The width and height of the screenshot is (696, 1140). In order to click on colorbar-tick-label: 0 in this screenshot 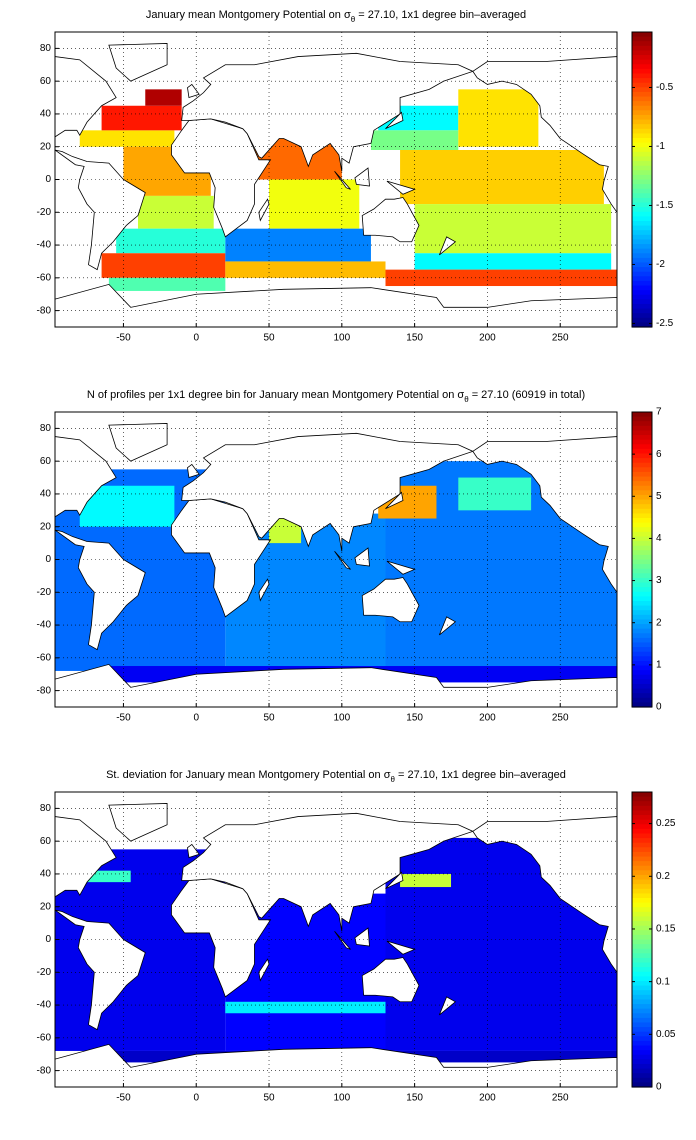, I will do `click(659, 1087)`.